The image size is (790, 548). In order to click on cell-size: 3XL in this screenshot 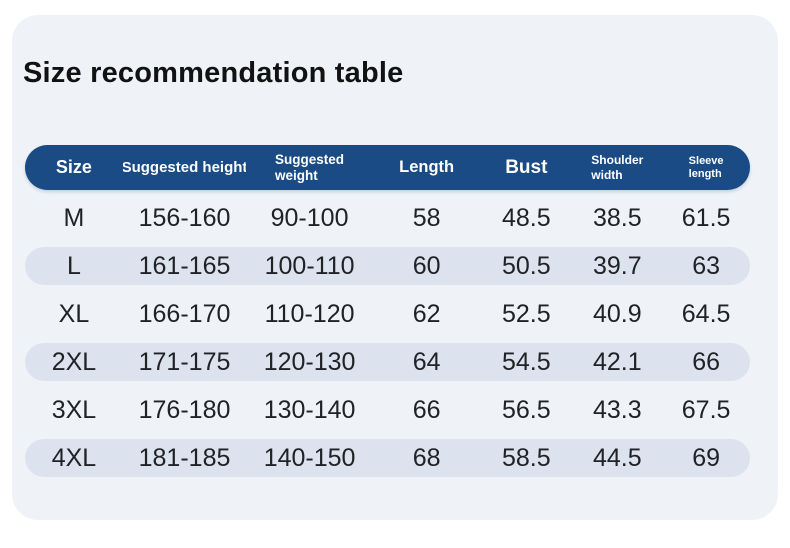, I will do `click(74, 409)`.